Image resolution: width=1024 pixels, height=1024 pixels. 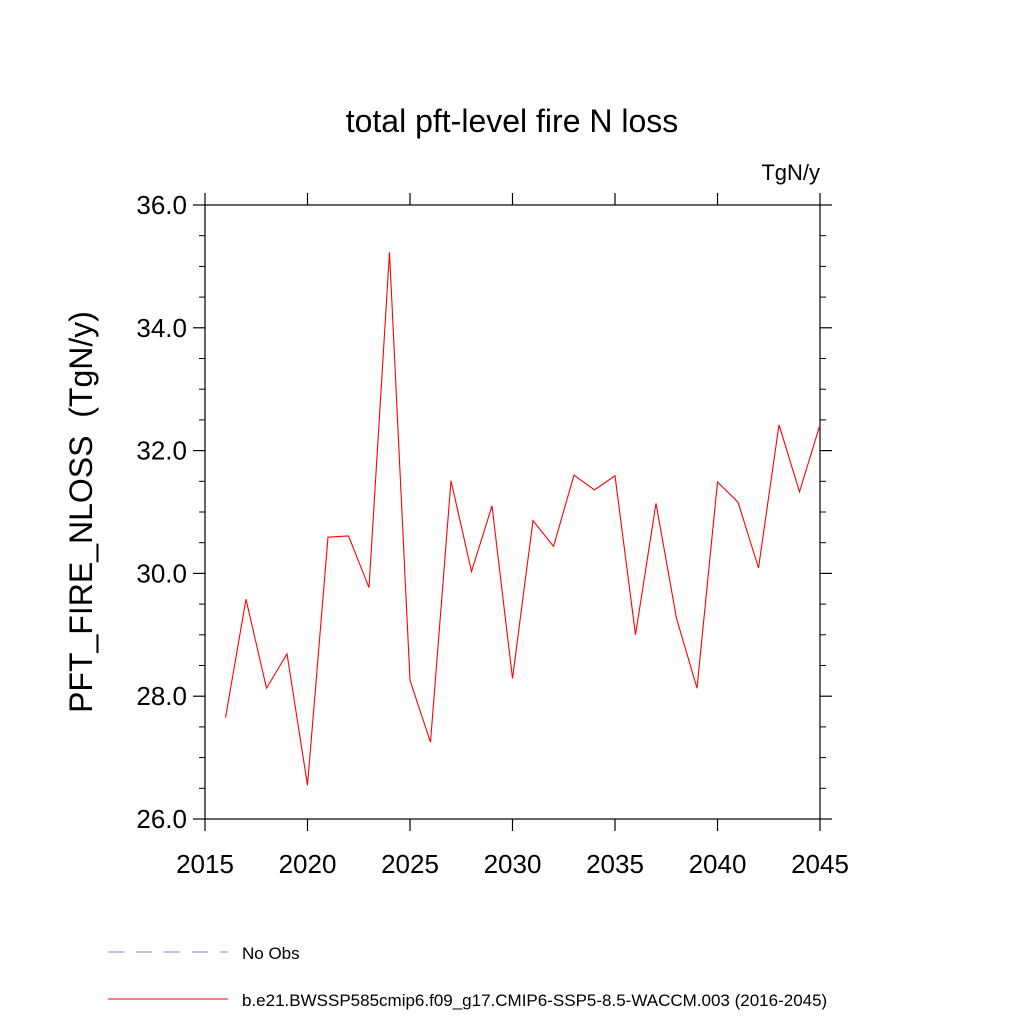 I want to click on x-tick-label: 2030, so click(x=513, y=864).